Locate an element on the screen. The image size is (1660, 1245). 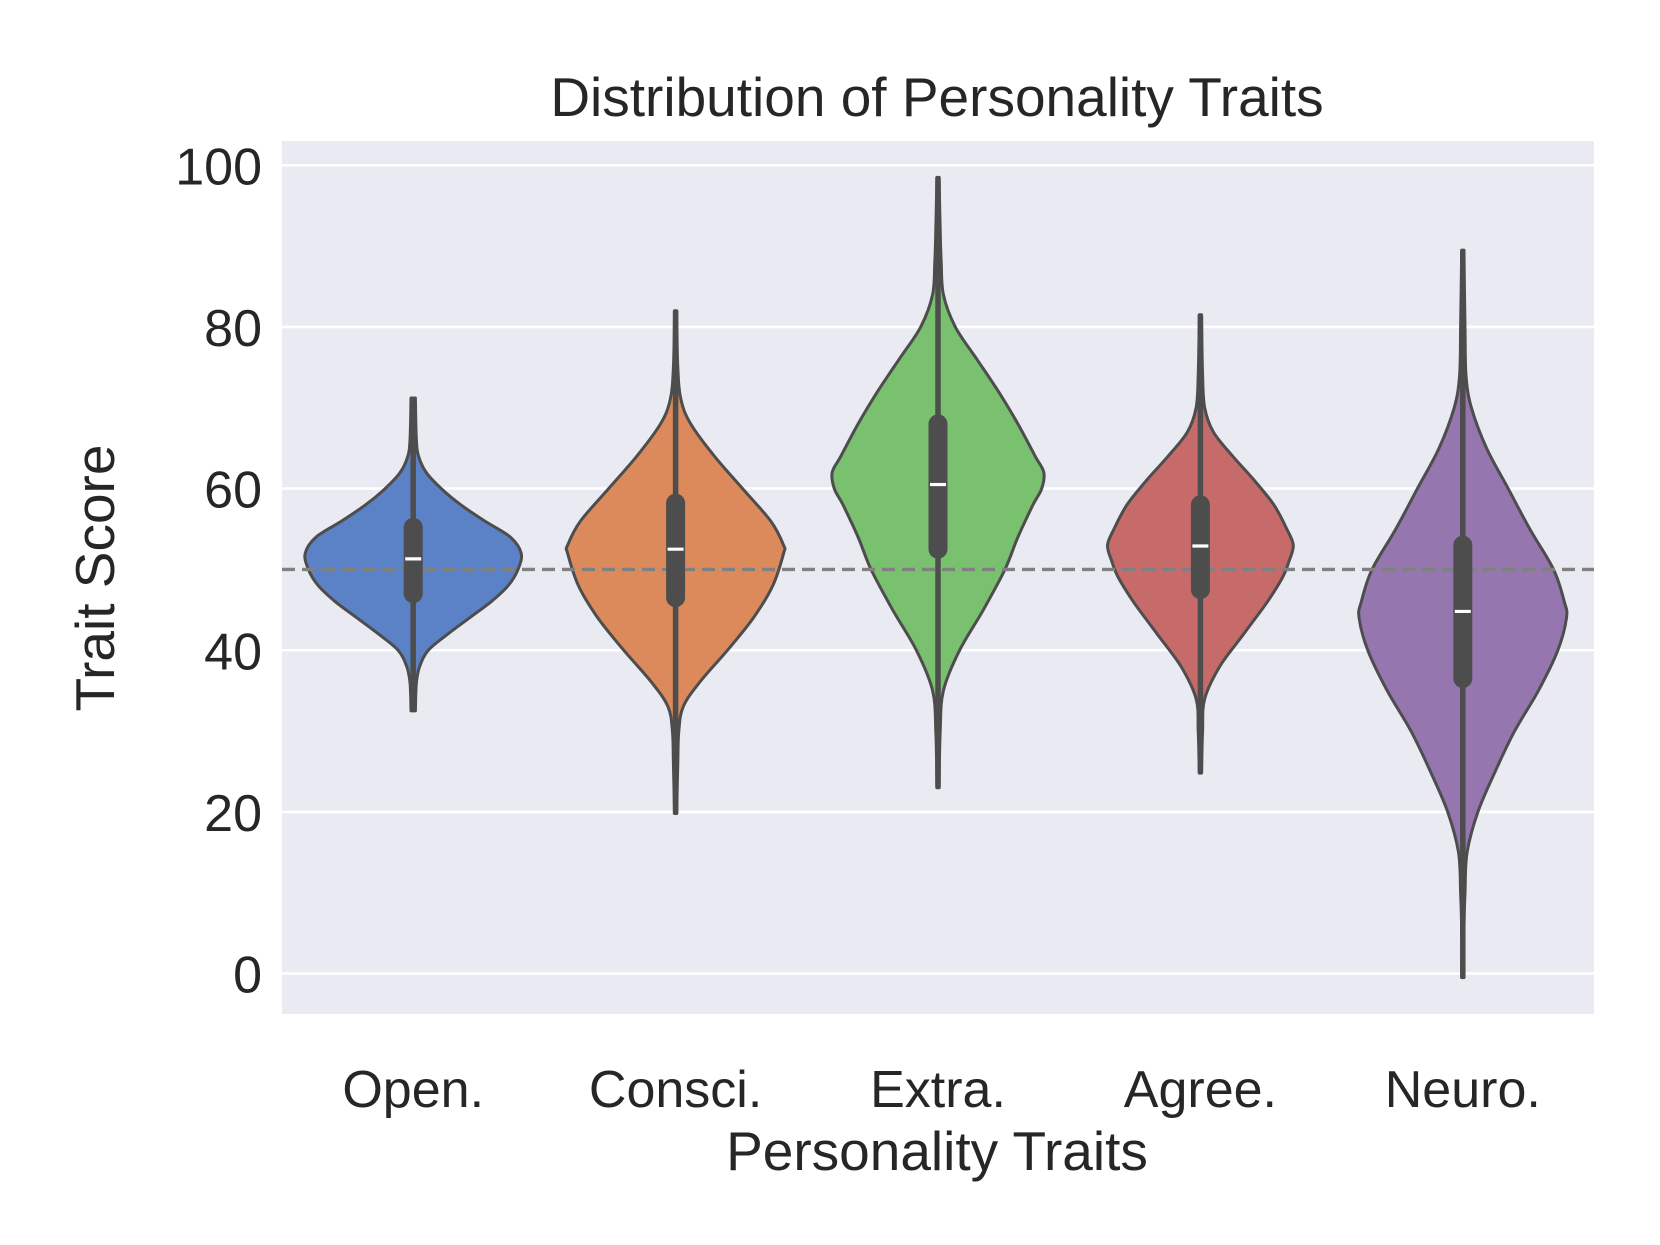
y-tick-40: 40 is located at coordinates (233, 652).